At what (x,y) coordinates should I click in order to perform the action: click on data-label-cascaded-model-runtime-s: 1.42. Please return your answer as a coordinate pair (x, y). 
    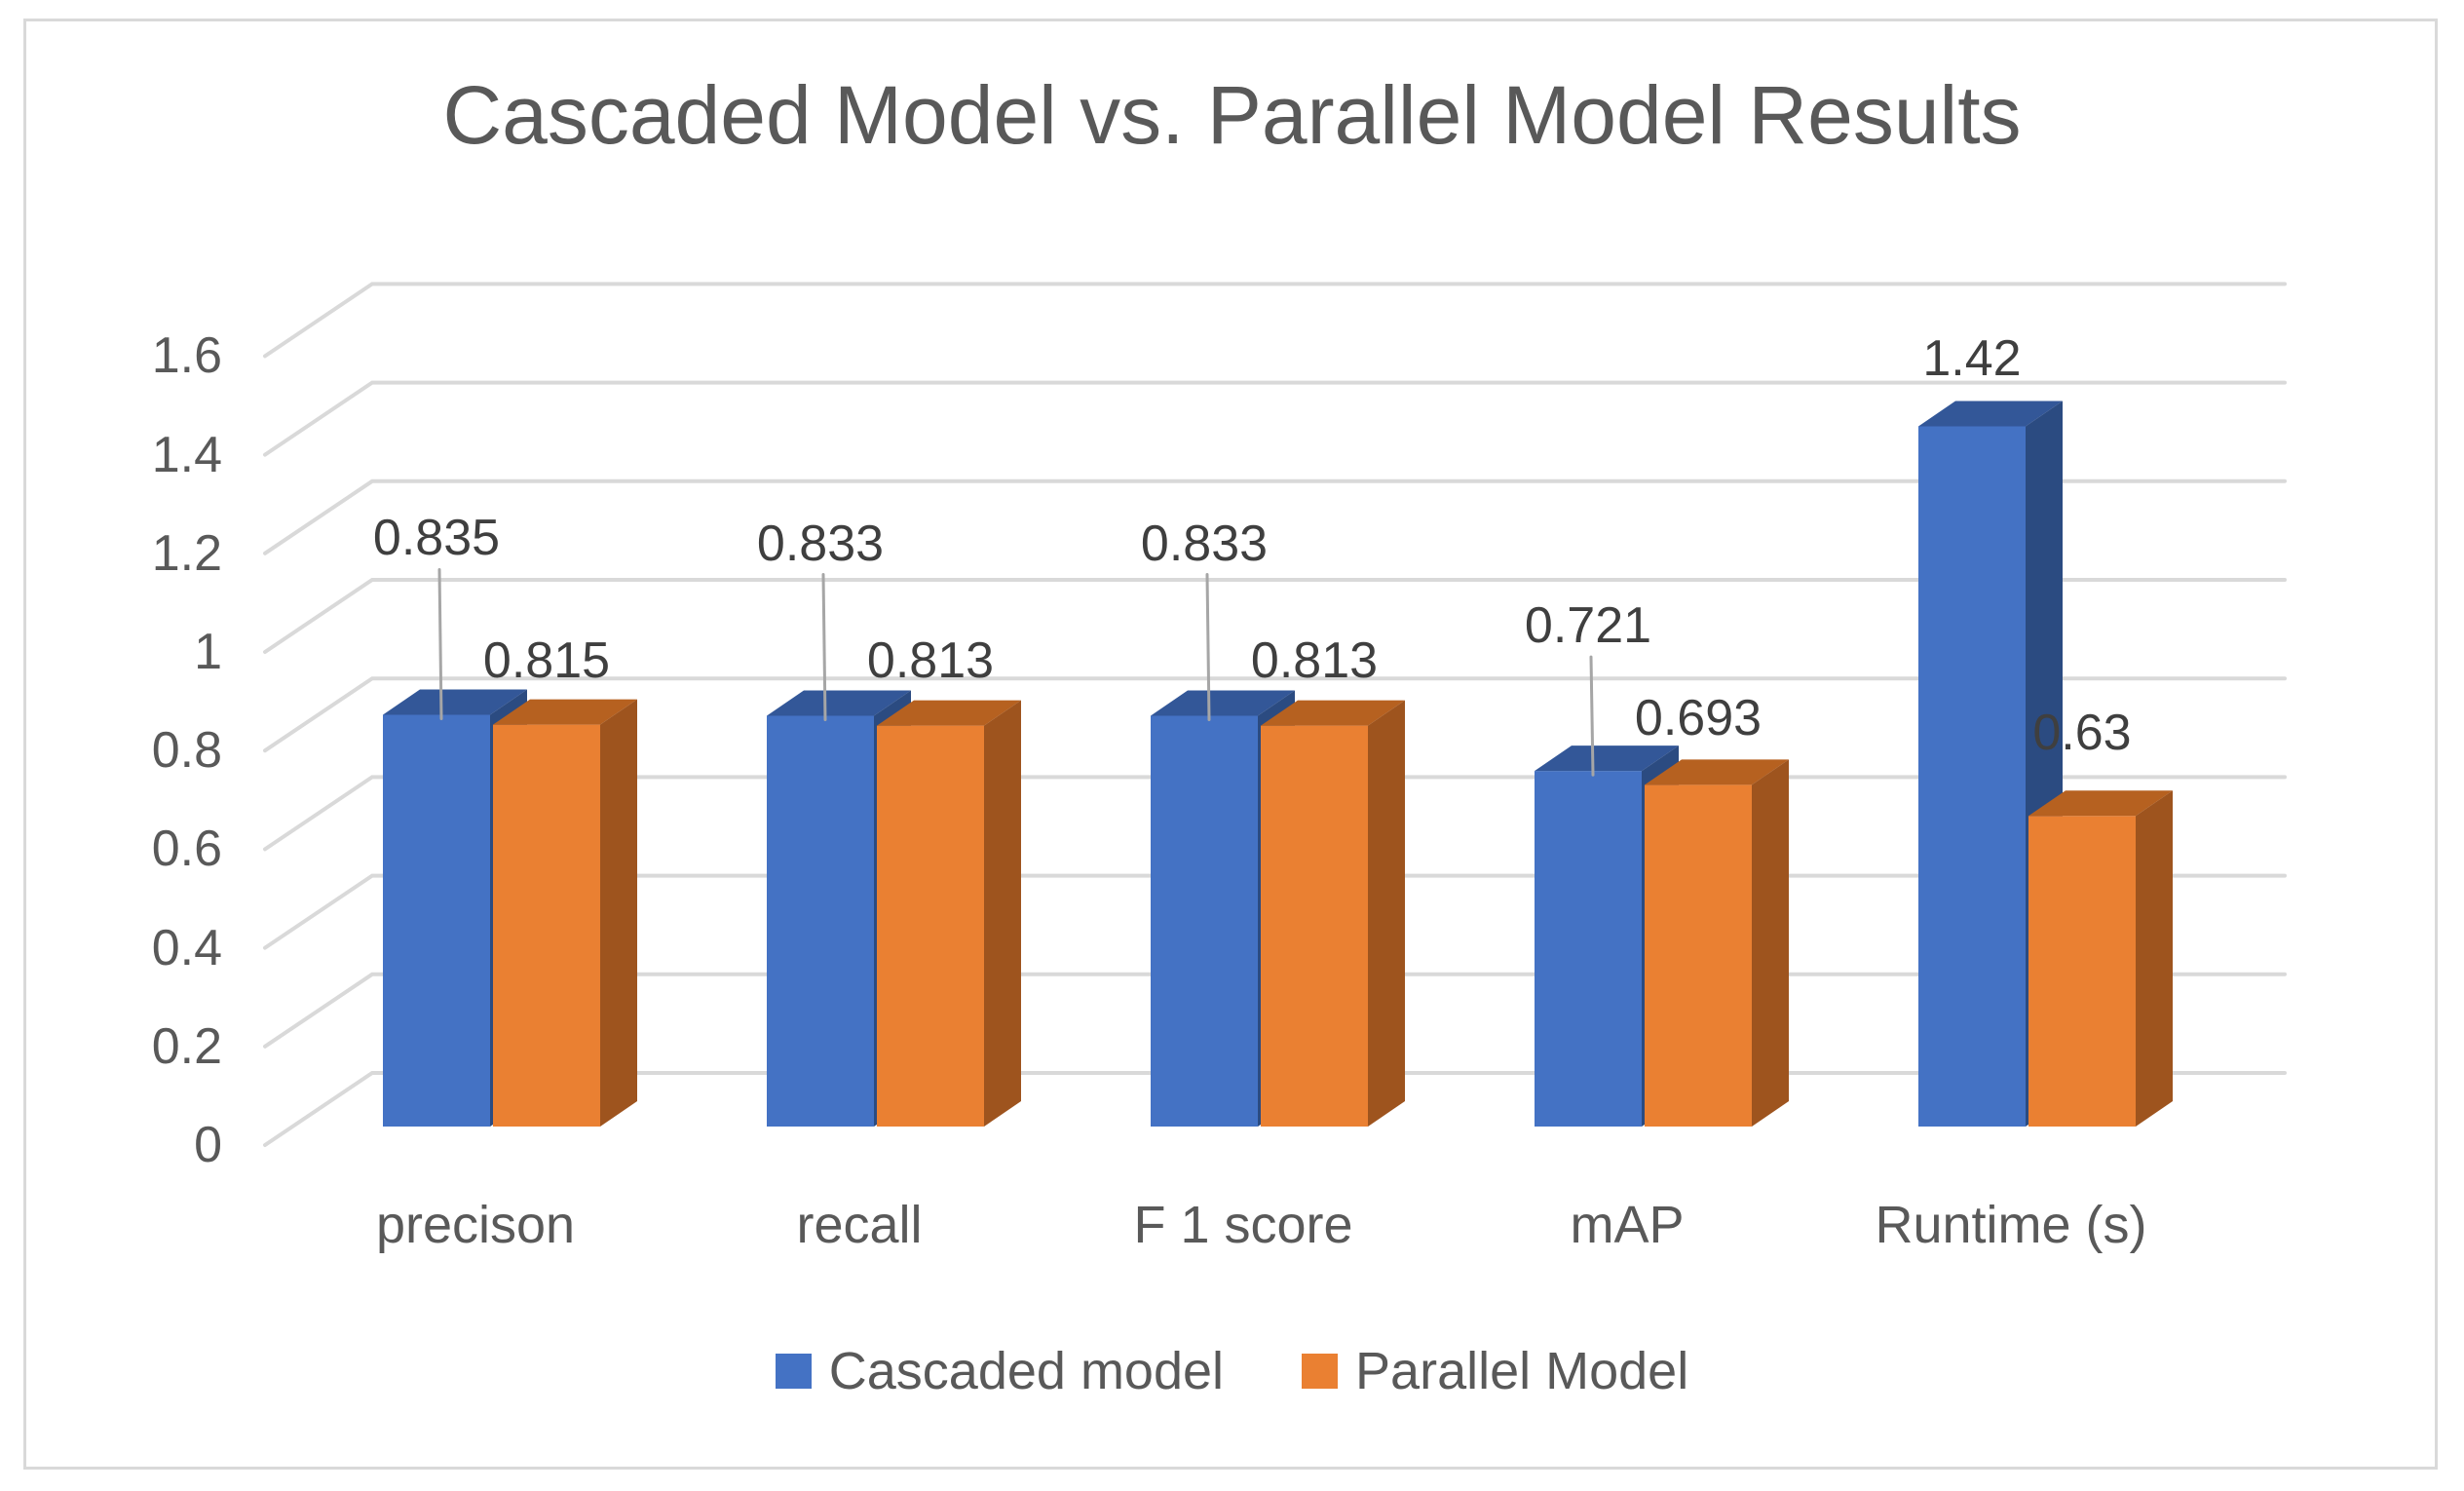
    Looking at the image, I should click on (1972, 359).